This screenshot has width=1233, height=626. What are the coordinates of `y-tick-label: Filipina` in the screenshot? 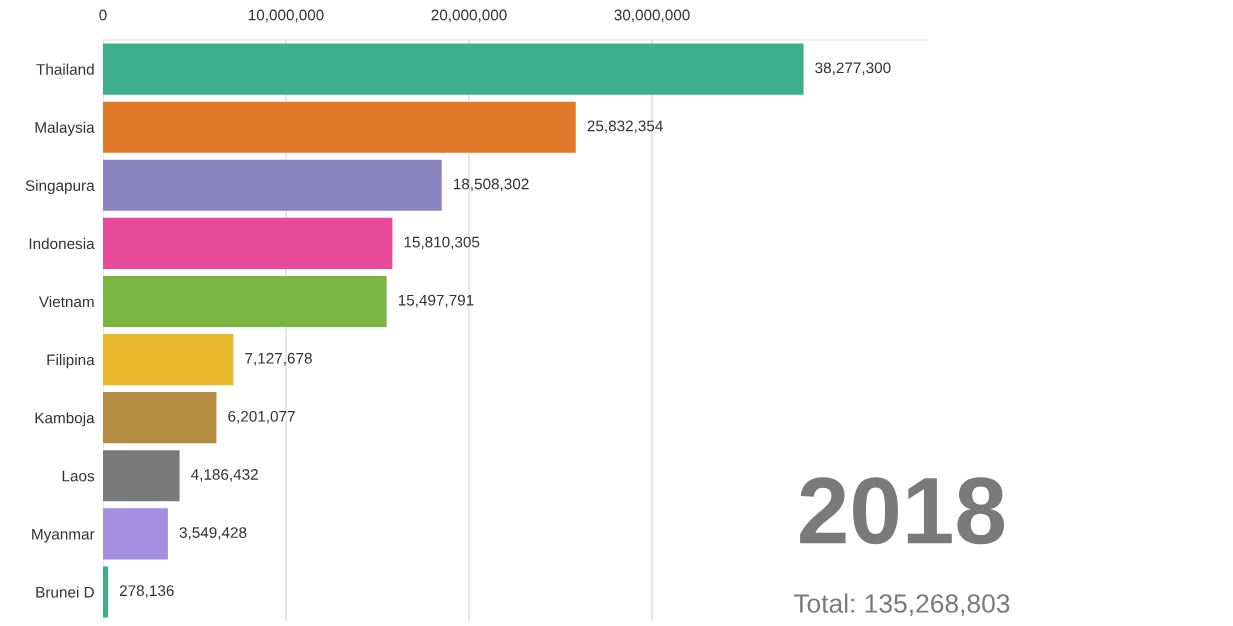 It's located at (71, 361).